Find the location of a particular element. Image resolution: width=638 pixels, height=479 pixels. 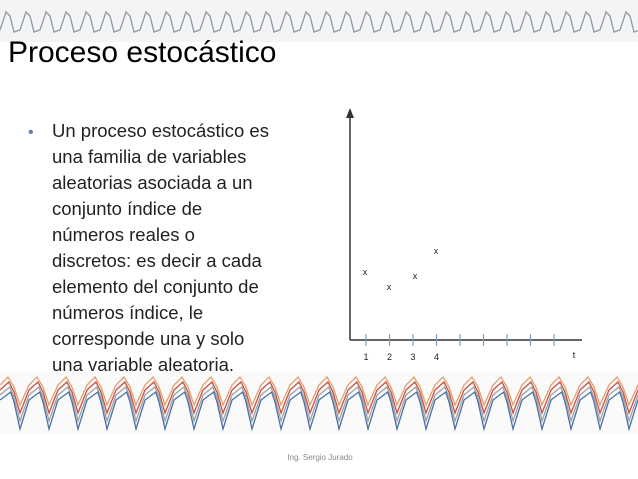

slide-title: Proceso estocástico is located at coordinates (142, 52).